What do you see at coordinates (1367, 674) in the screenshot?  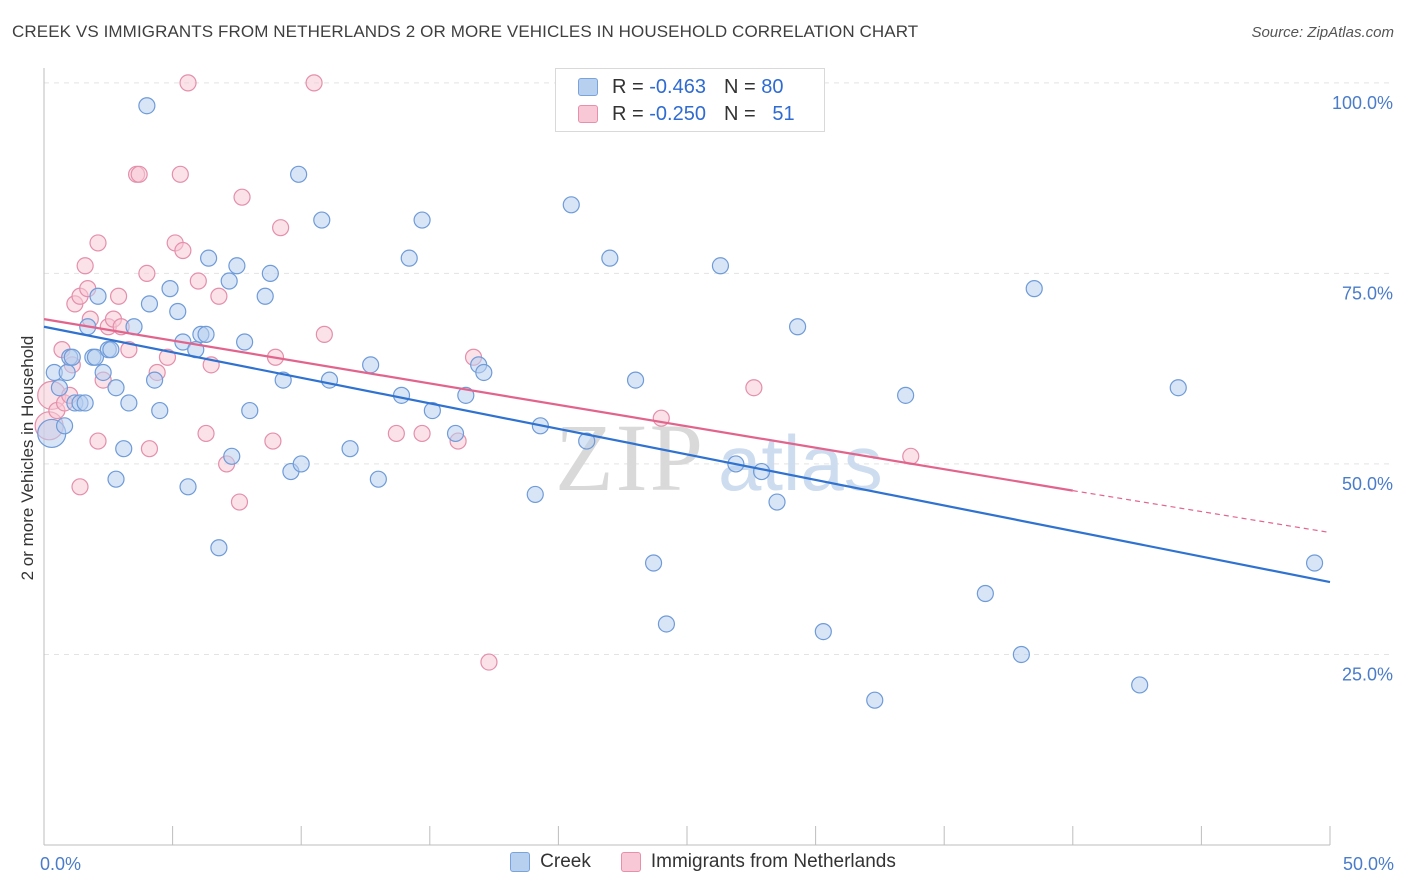 I see `y-tick-label: 25.0%` at bounding box center [1367, 674].